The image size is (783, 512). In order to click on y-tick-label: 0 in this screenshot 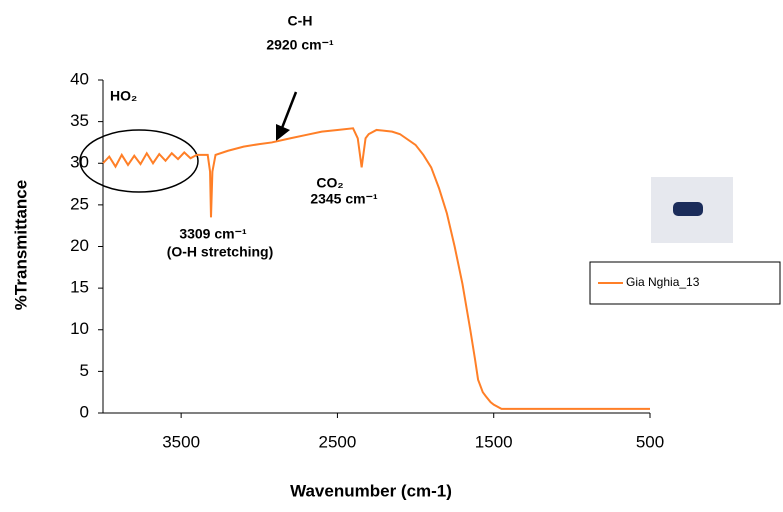, I will do `click(84, 411)`.